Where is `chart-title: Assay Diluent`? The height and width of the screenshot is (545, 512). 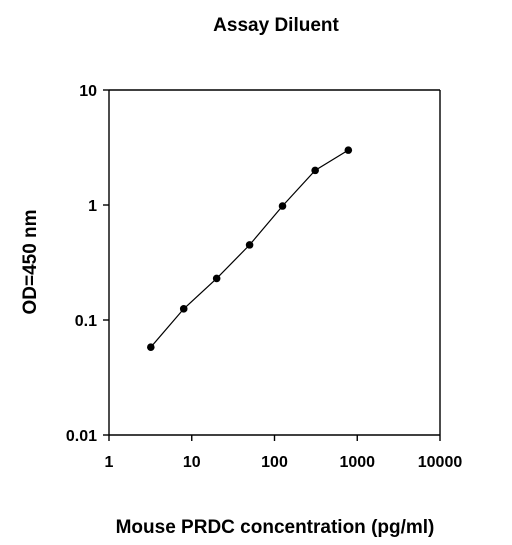 chart-title: Assay Diluent is located at coordinates (276, 25).